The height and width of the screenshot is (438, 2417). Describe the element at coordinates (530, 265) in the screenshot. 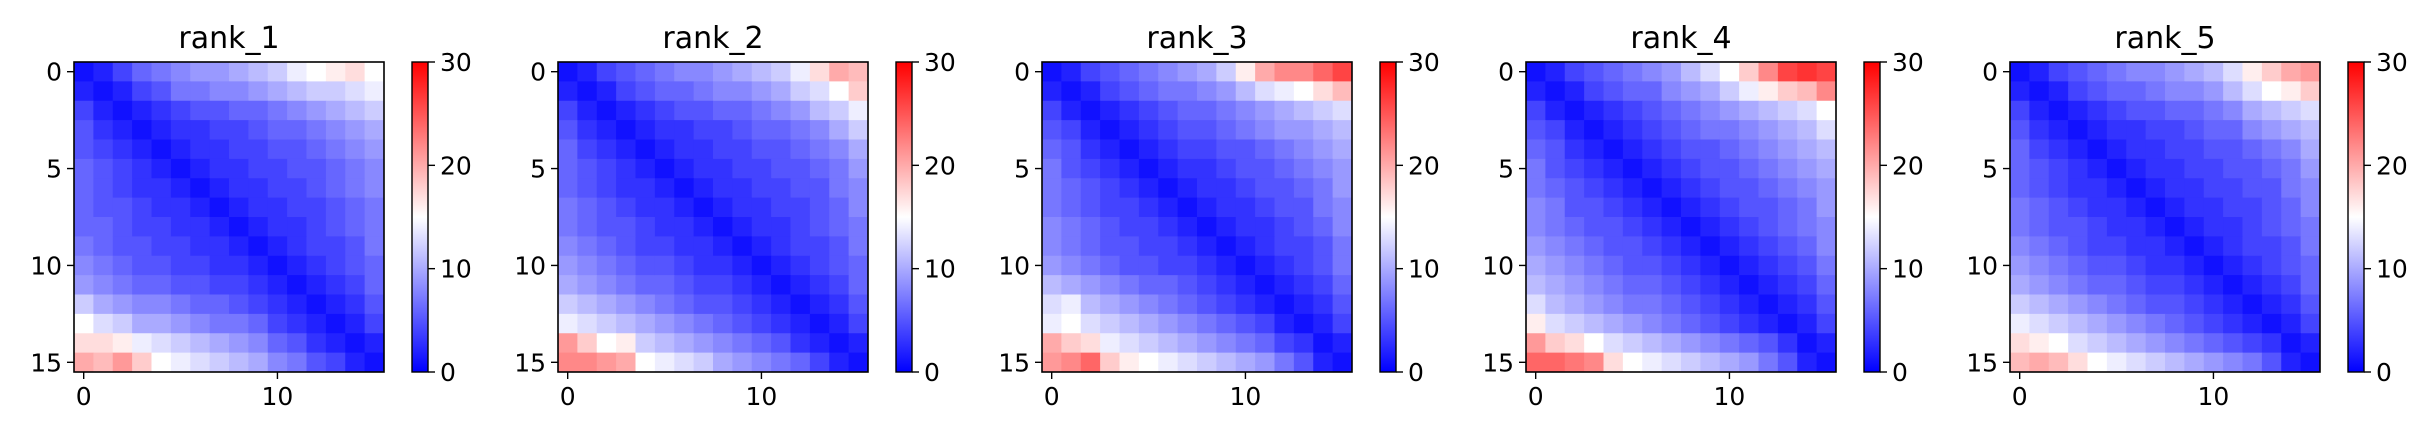

I see `y-tick-label: 10` at that location.